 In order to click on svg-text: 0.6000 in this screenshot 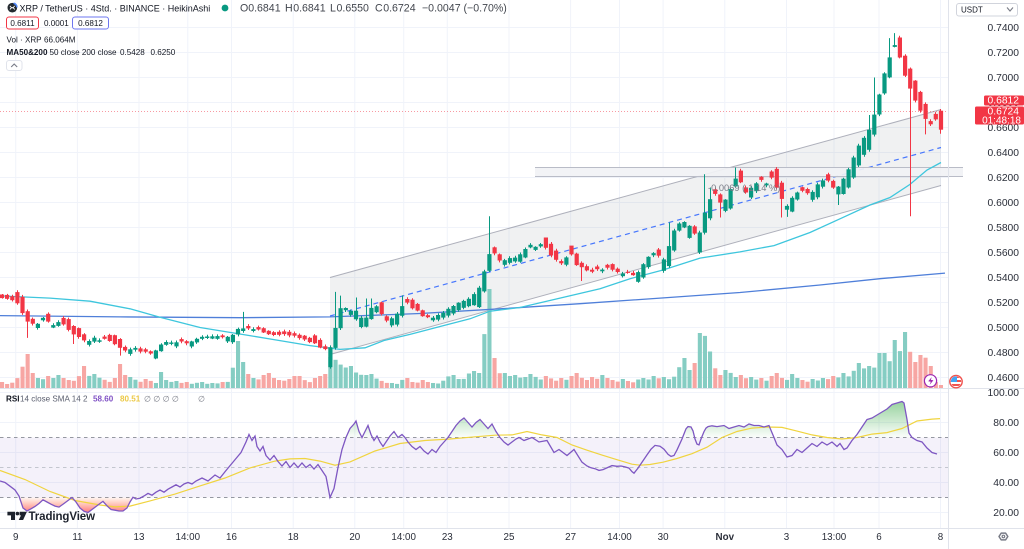, I will do `click(1004, 203)`.